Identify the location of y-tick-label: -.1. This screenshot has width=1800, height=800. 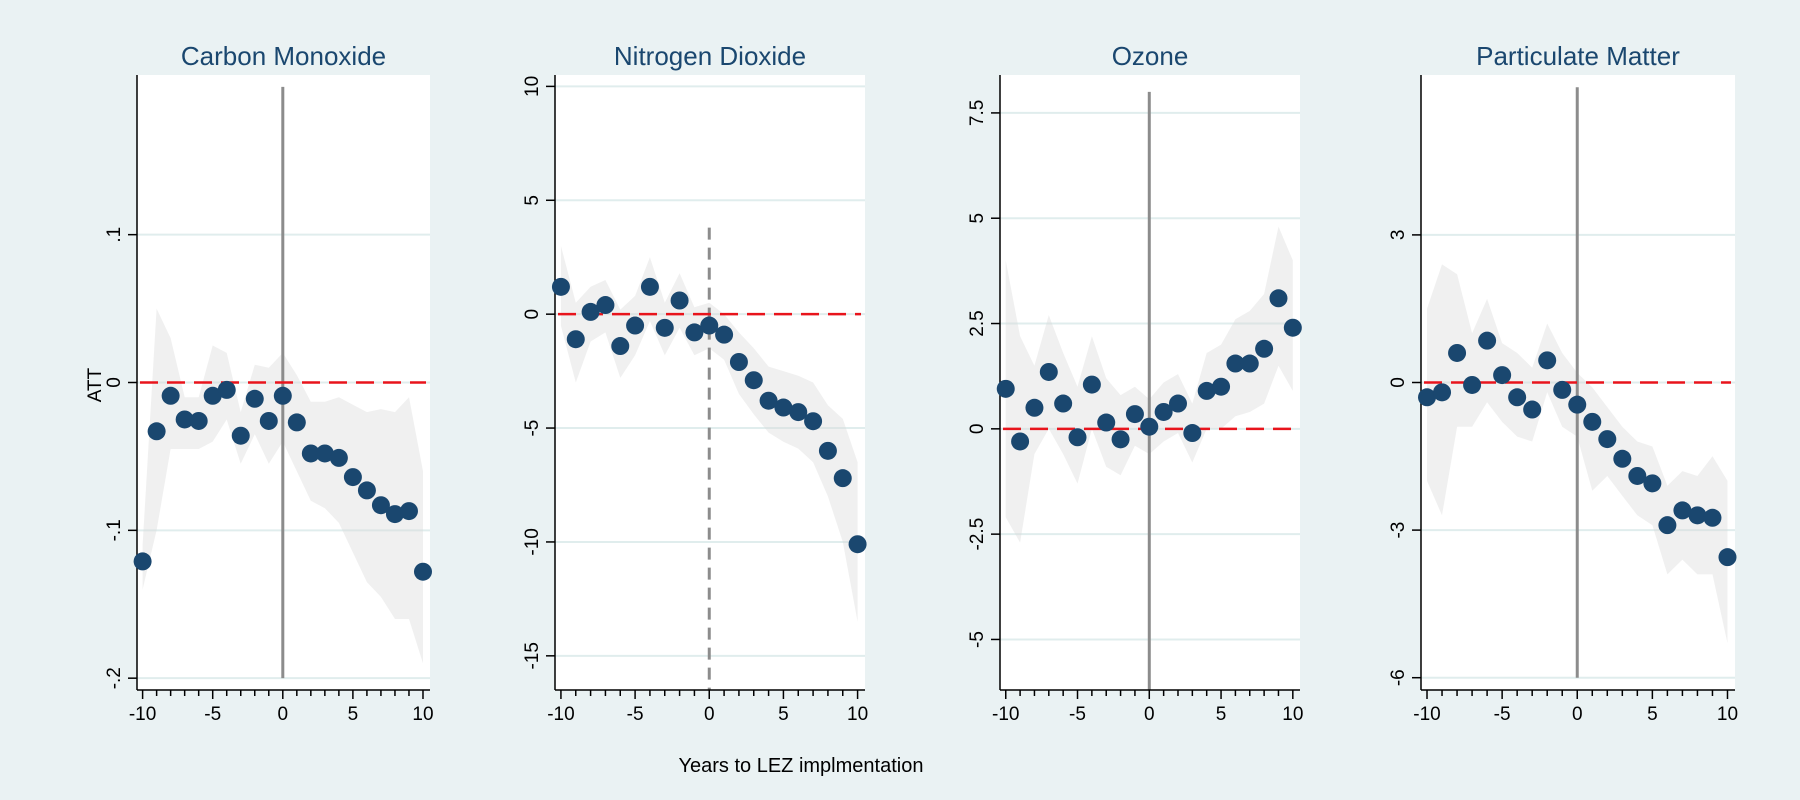
(114, 530).